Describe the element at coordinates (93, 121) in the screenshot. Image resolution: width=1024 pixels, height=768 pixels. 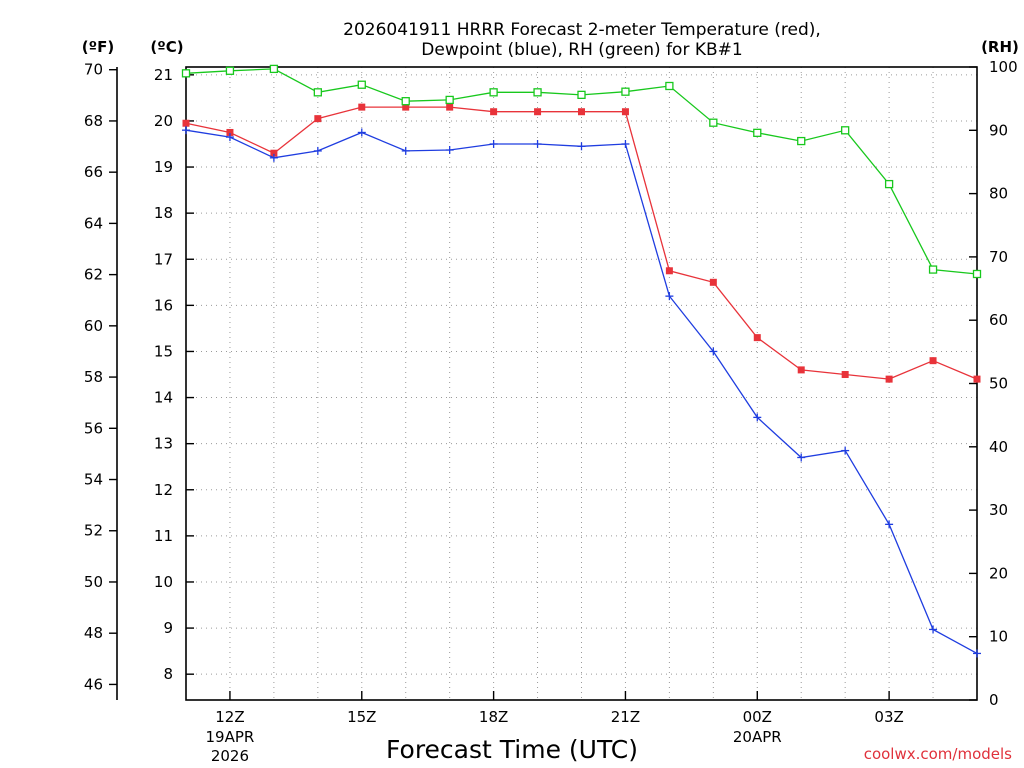
I see `fahrenheit-tick-label: 68` at that location.